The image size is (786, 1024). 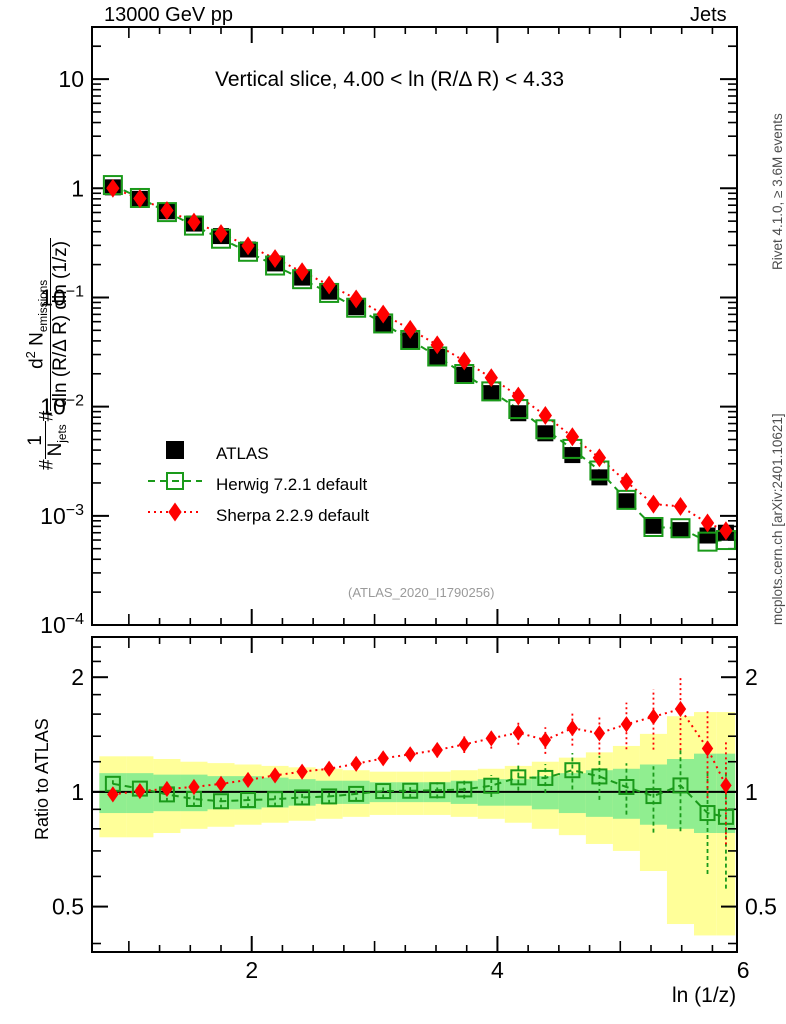 I want to click on ratio-yaxis-tick-label-right: 0.5, so click(x=761, y=907).